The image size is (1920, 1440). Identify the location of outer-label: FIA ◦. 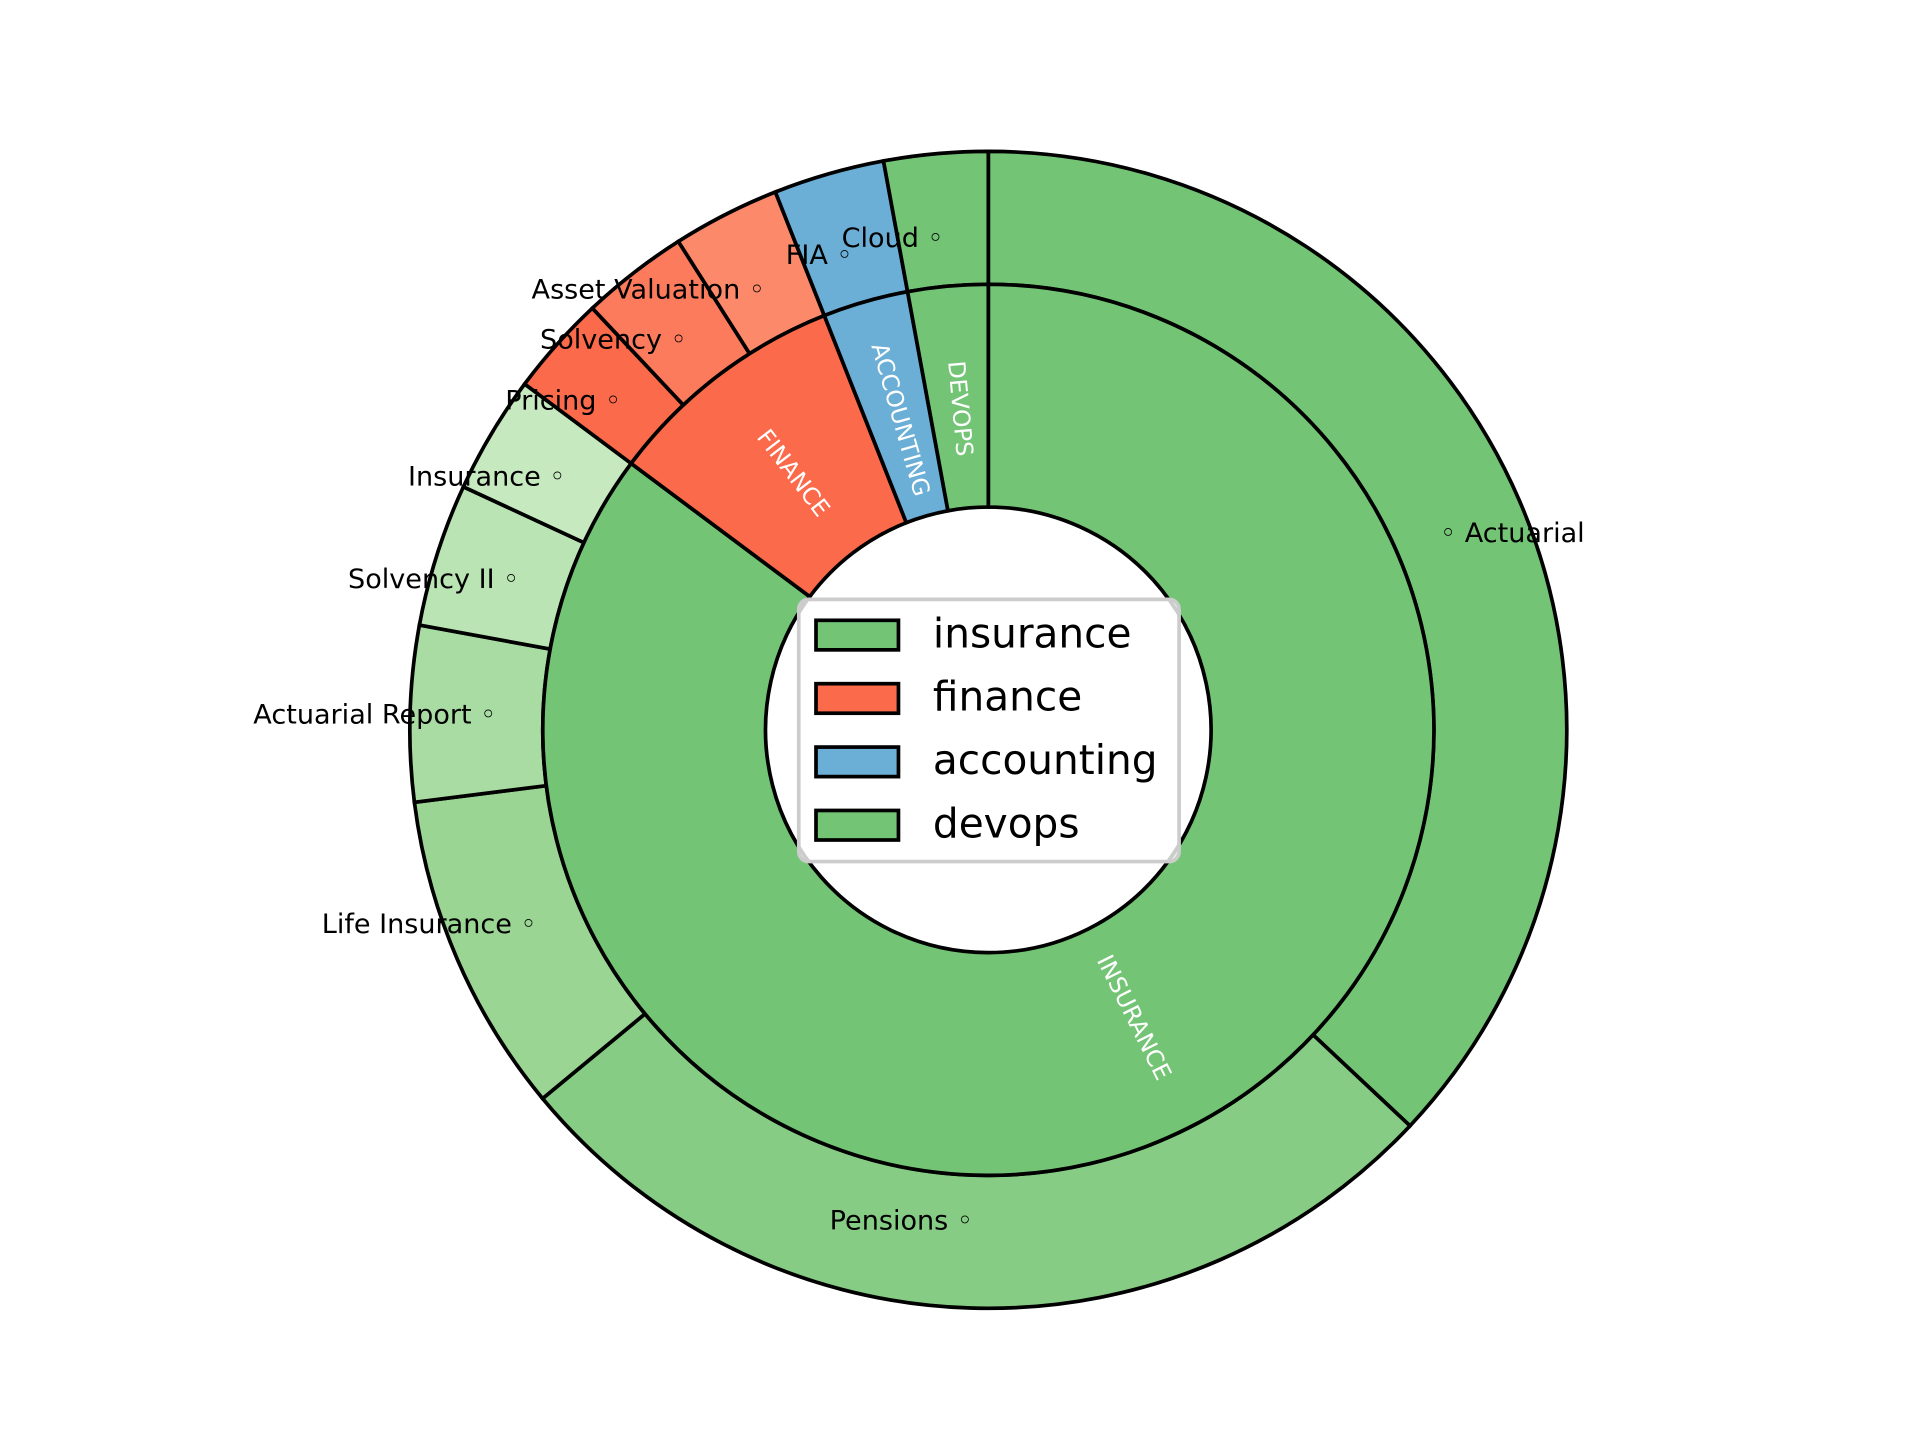
(819, 255).